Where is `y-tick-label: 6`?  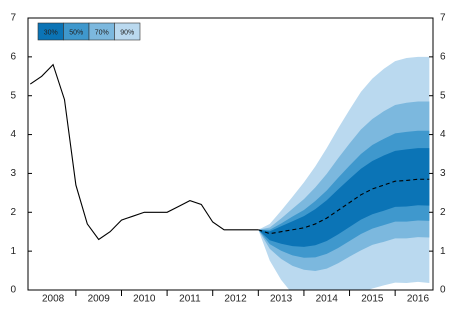 y-tick-label: 6 is located at coordinates (13, 56).